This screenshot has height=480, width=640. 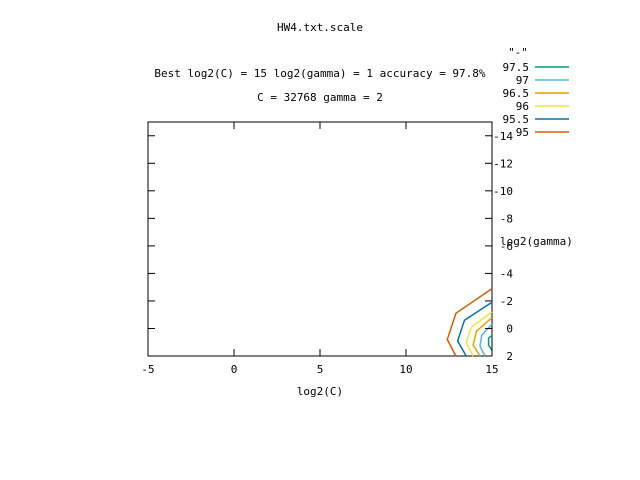 What do you see at coordinates (506, 301) in the screenshot?
I see `y-tick-label: -2` at bounding box center [506, 301].